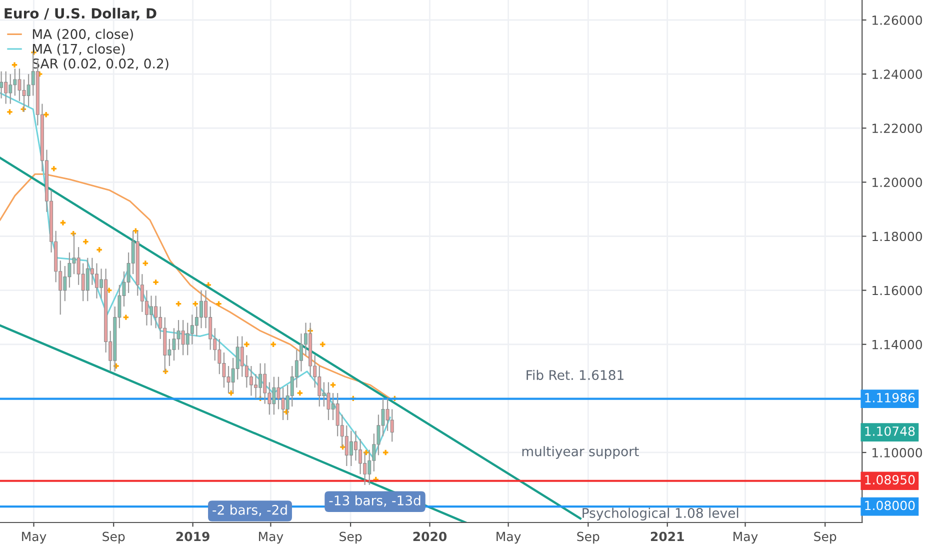 The height and width of the screenshot is (550, 932). Describe the element at coordinates (897, 129) in the screenshot. I see `y-tick-label: 1.22000` at that location.